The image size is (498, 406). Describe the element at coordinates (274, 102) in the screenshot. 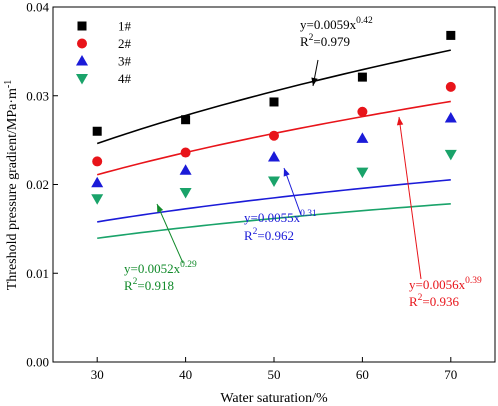

I see `marker-s1-p2` at that location.